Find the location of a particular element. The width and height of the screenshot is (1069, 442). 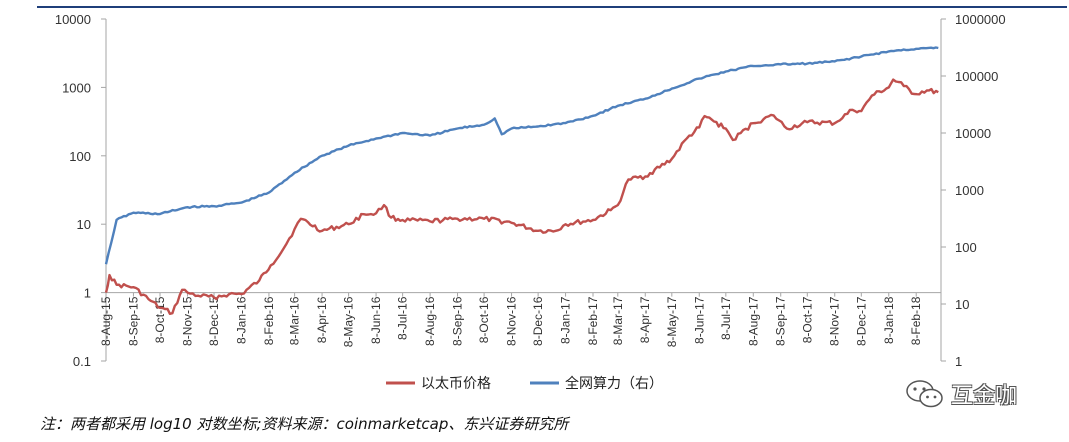

watermark-text: 互金咖 is located at coordinates (984, 396).